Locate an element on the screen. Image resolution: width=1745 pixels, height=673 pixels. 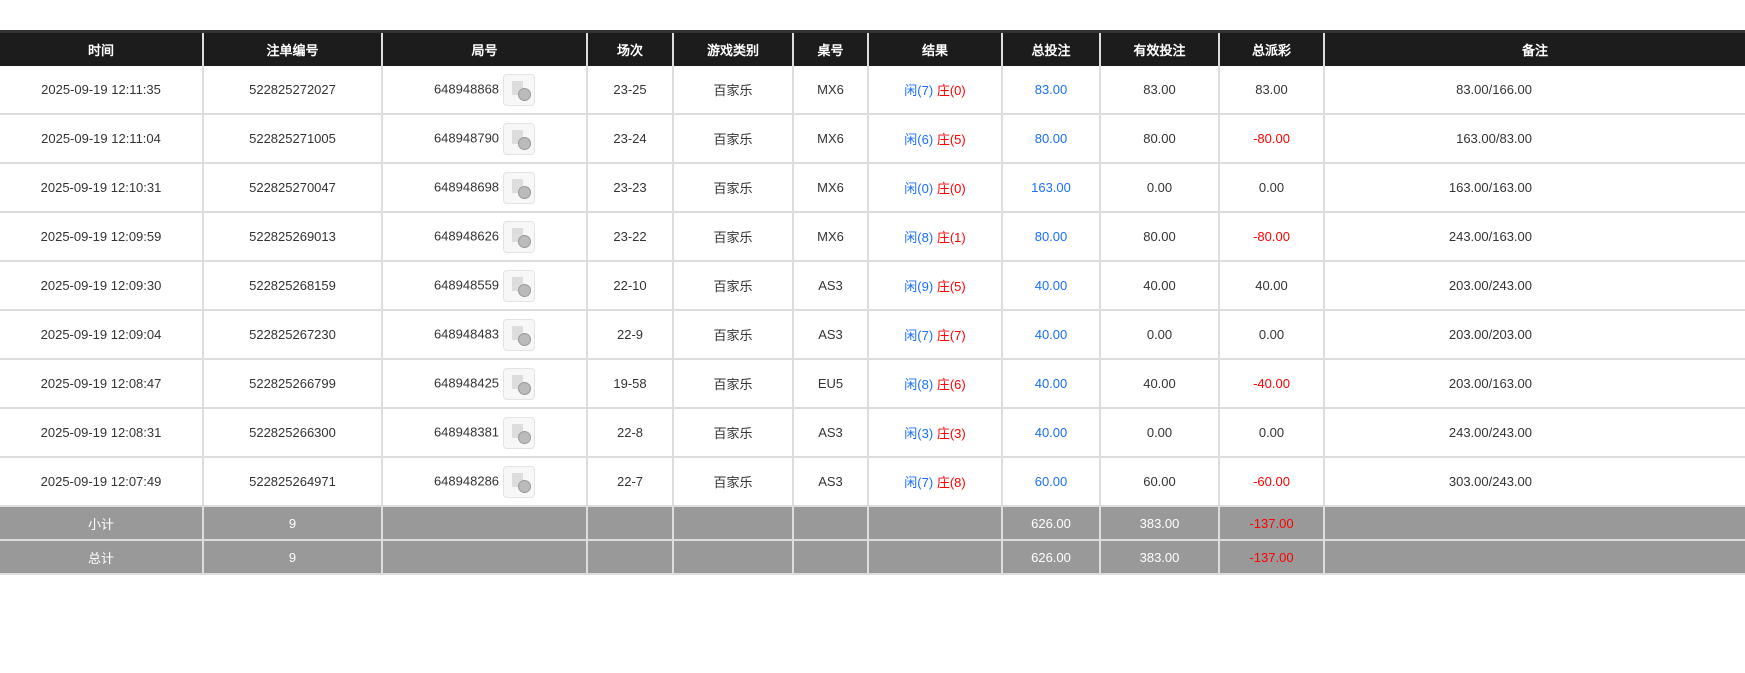
time-text: 2025-09-19 12:11:04 is located at coordinates (101, 138).